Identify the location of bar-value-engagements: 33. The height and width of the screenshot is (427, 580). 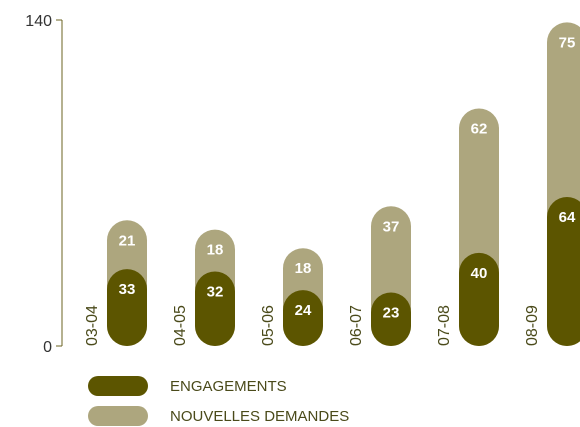
(127, 289).